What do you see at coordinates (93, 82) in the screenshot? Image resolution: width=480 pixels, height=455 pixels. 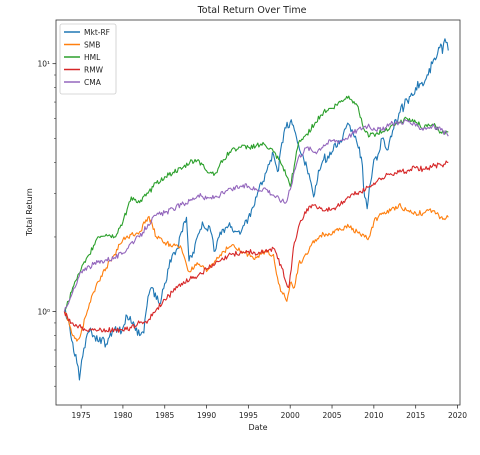 I see `legend-label-cma: CMA` at bounding box center [93, 82].